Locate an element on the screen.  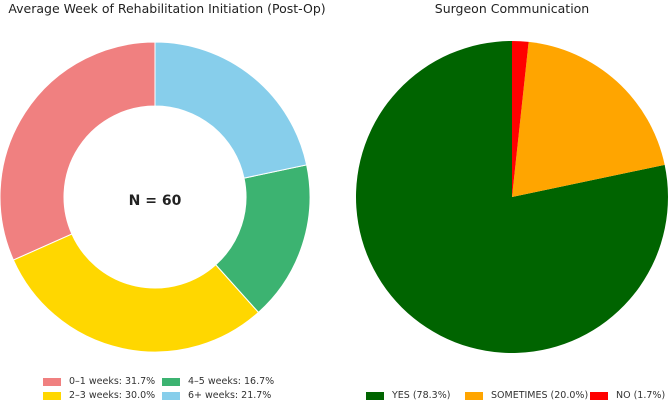
legend-item: YES (78.3%) is located at coordinates (408, 395).